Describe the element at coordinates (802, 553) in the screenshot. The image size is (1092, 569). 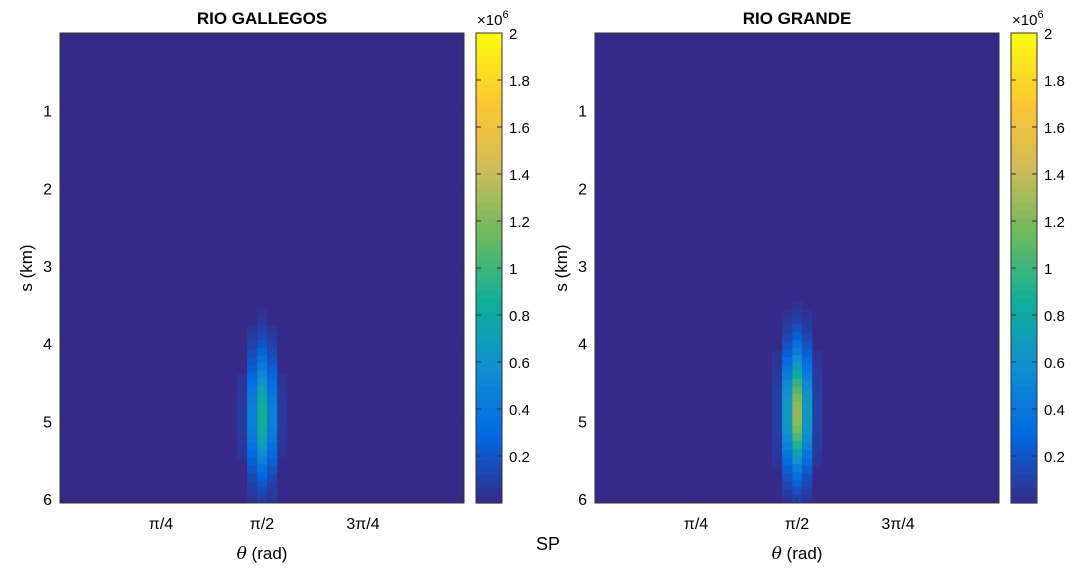
I see `x-axis-unit: (rad)` at that location.